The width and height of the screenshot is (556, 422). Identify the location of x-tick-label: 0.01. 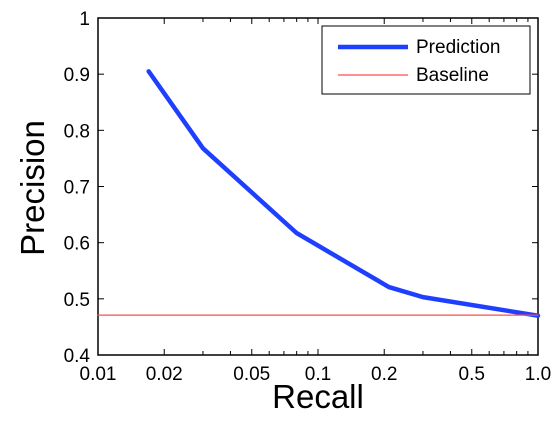
(98, 374).